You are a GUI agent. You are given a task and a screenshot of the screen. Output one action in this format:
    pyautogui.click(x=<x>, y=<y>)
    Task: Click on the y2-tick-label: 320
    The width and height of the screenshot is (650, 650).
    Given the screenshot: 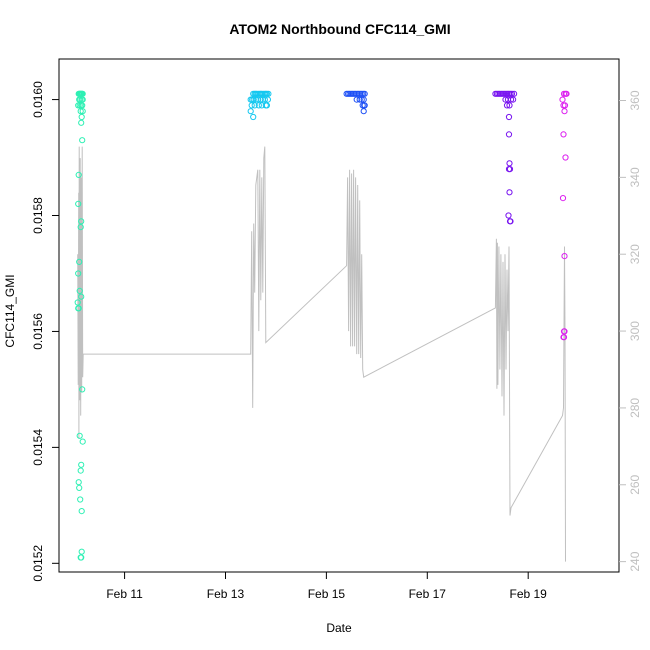 What is the action you would take?
    pyautogui.click(x=635, y=254)
    